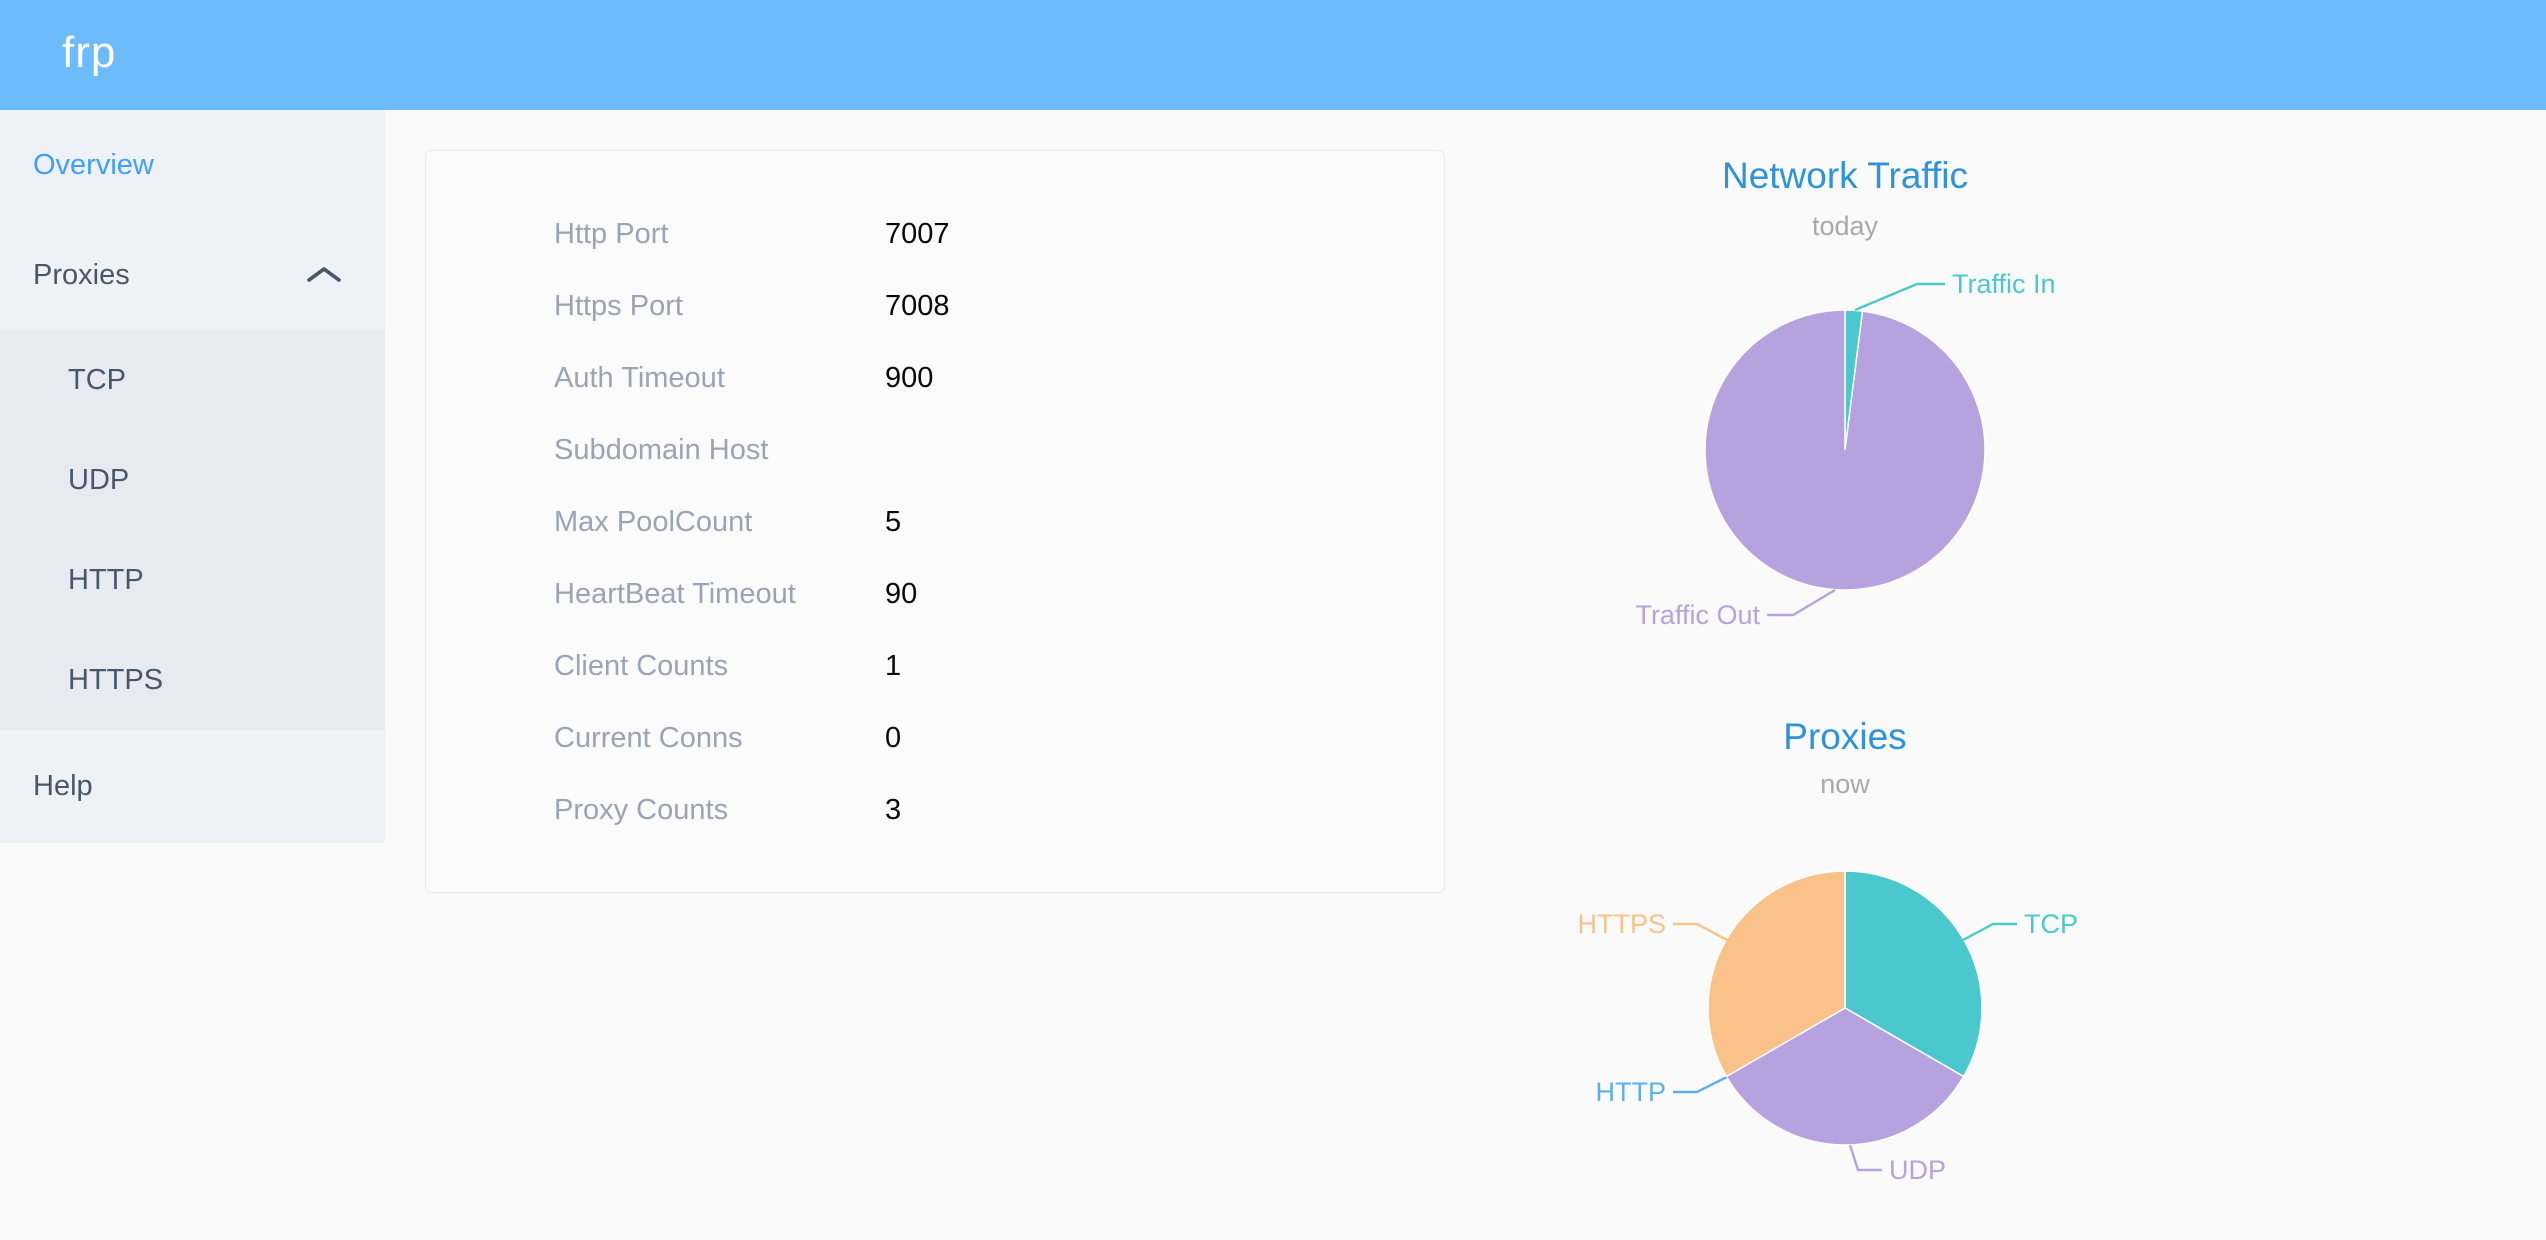  I want to click on network-traffic-pie-chart: Traffic In Traffic Out, so click(1845, 449).